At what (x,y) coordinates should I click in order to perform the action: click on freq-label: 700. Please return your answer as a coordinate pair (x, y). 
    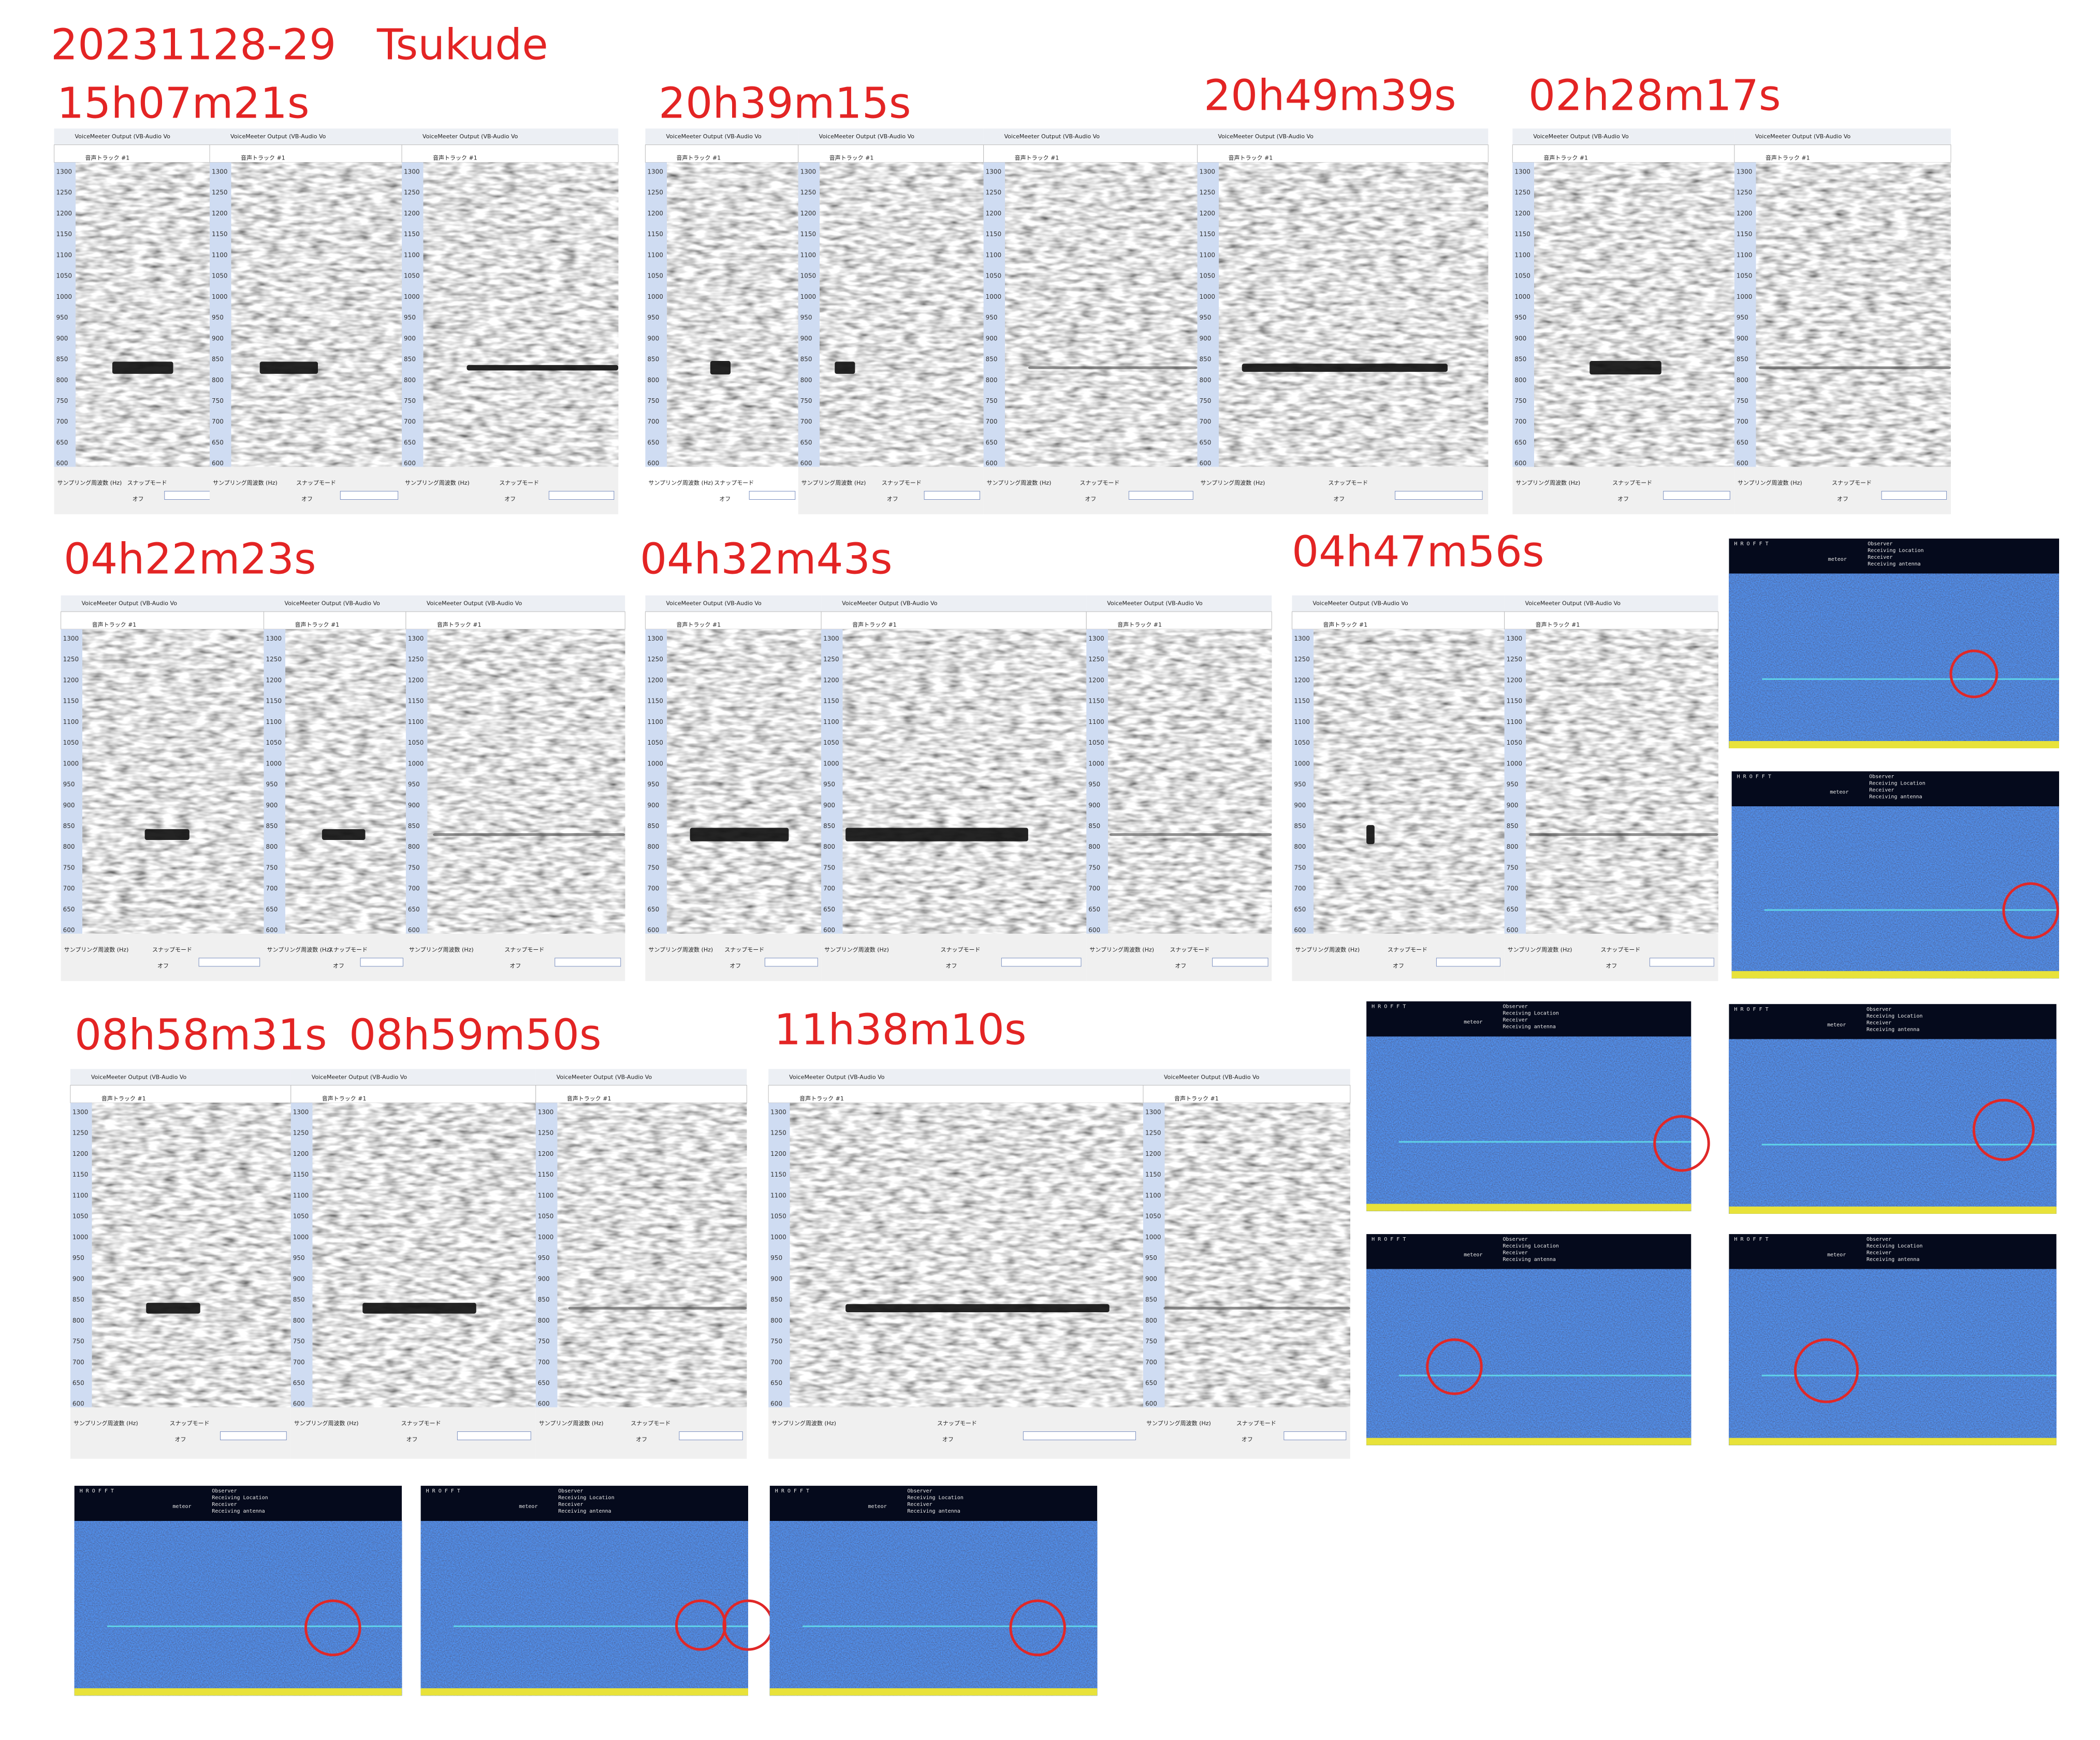
    Looking at the image, I should click on (806, 422).